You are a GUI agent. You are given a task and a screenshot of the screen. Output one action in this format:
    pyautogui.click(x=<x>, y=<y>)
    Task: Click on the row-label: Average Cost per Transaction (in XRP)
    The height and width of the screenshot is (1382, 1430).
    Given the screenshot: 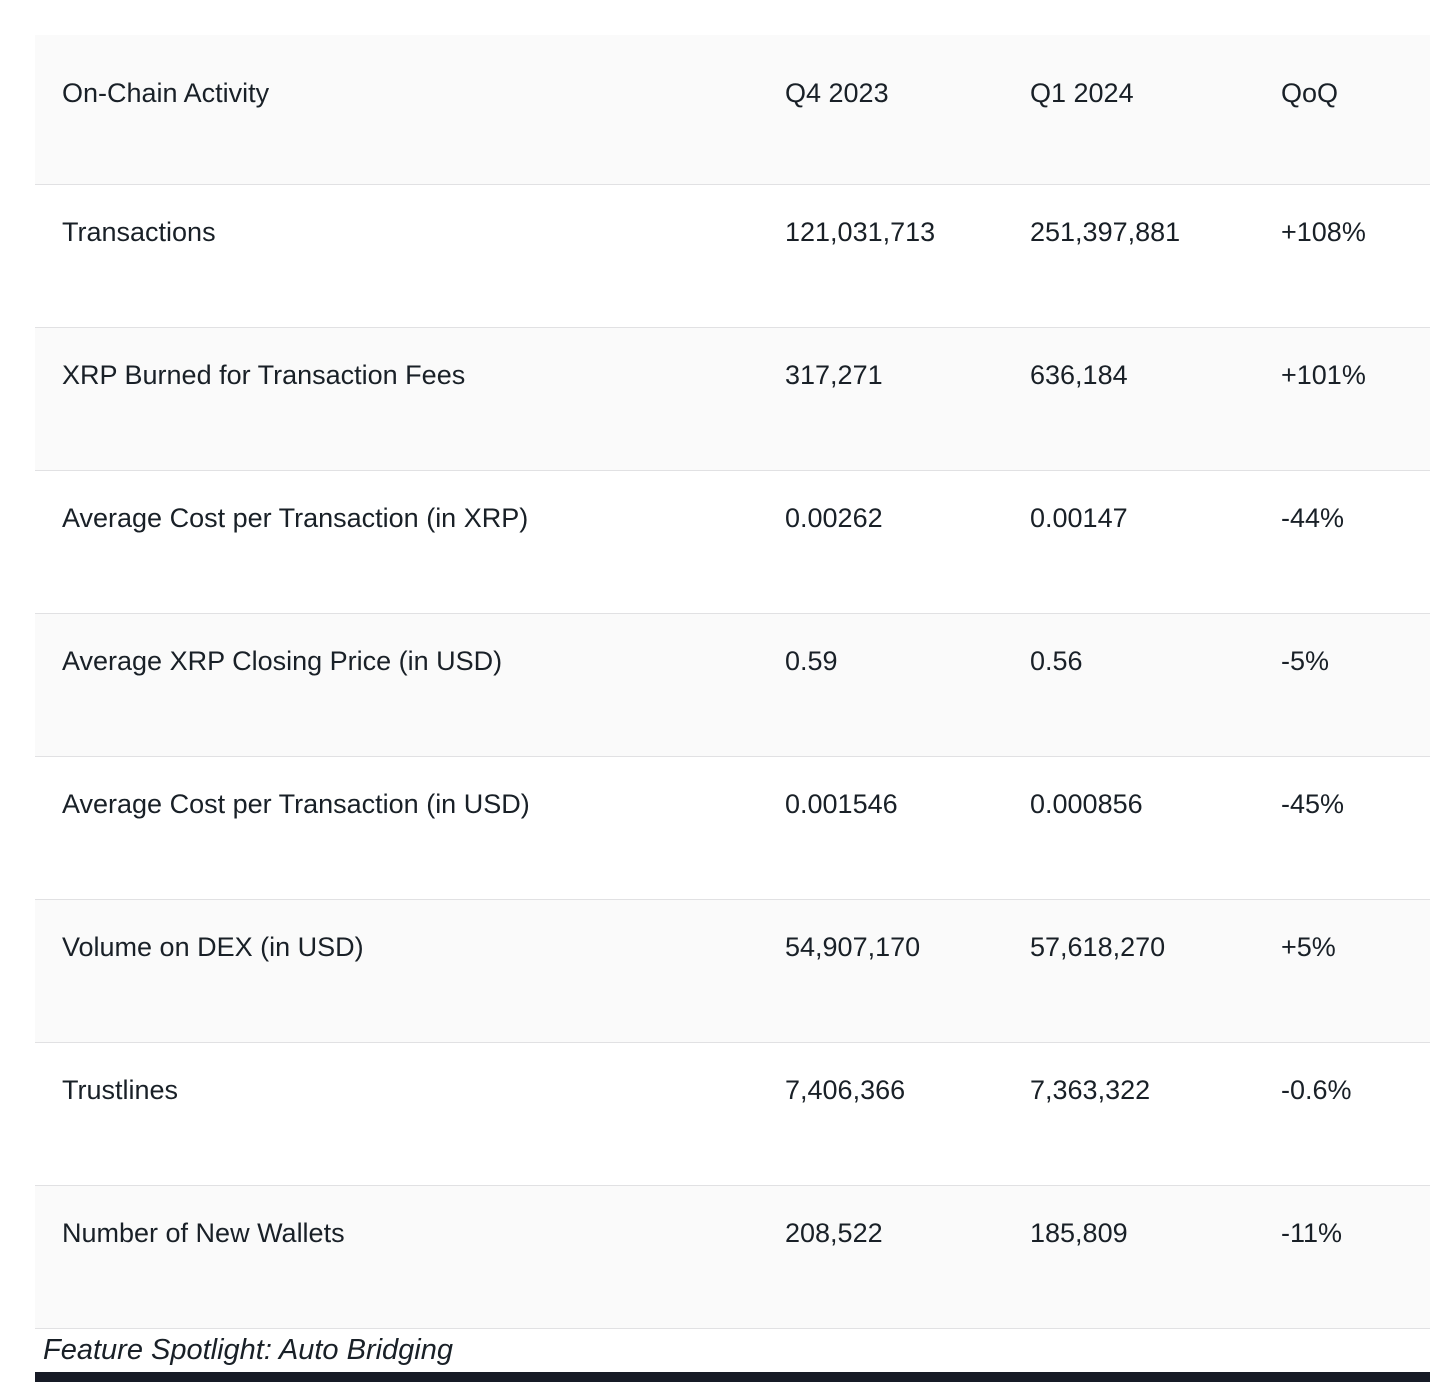 What is the action you would take?
    pyautogui.click(x=295, y=518)
    